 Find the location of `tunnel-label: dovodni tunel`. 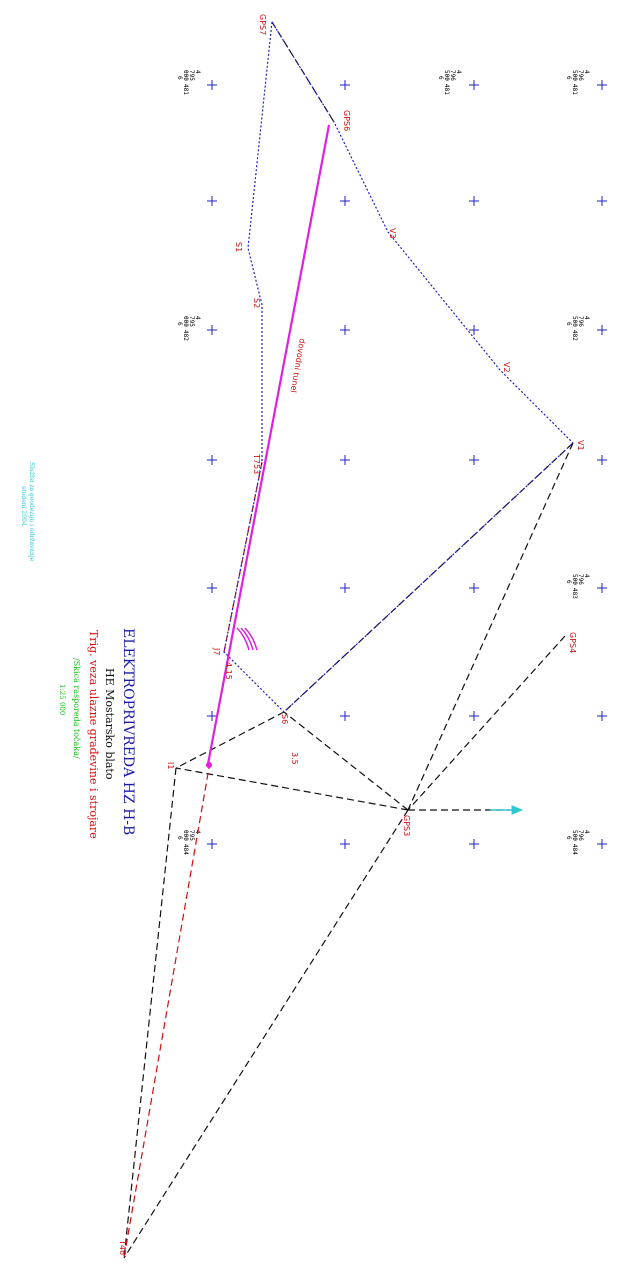

tunnel-label: dovodni tunel is located at coordinates (297, 366).